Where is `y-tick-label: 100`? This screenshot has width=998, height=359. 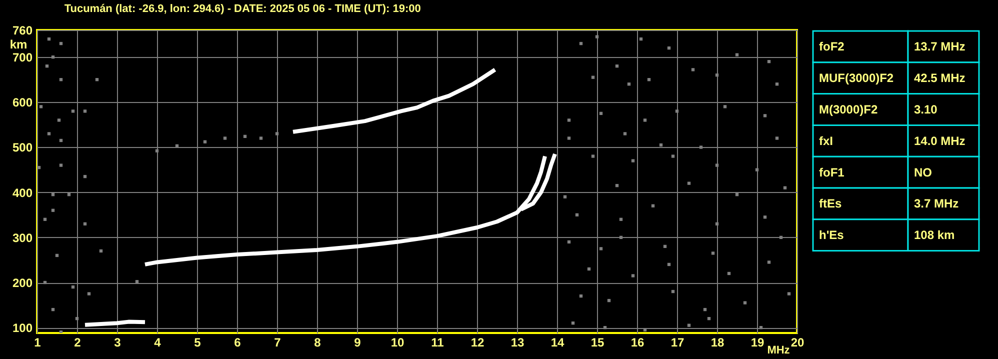
y-tick-label: 100 is located at coordinates (22, 328).